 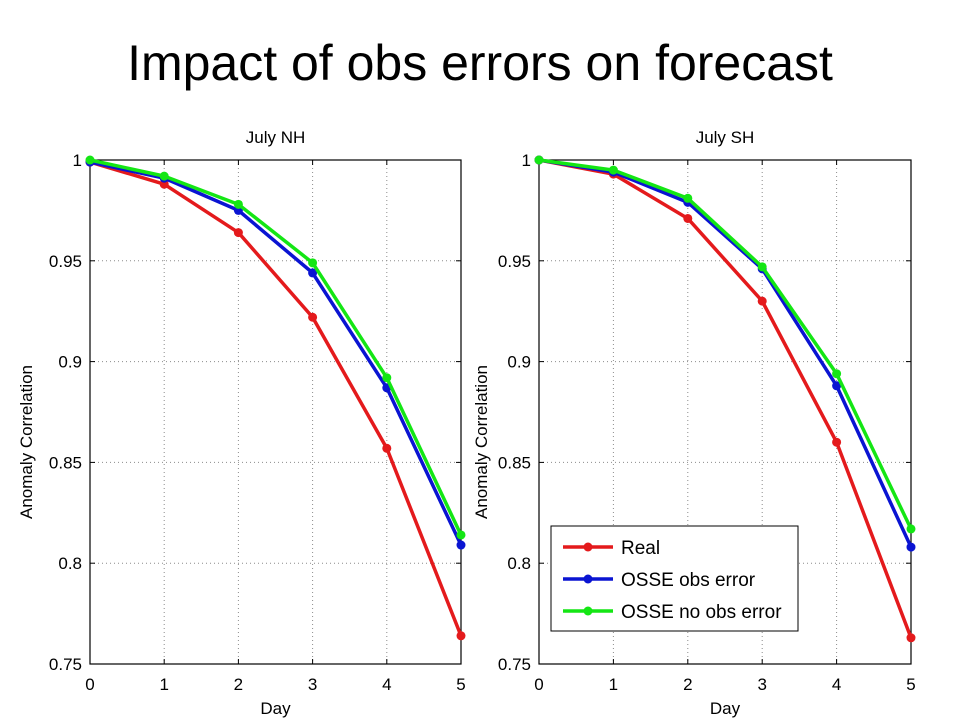 I want to click on legend-label: OSSE obs error, so click(x=688, y=580).